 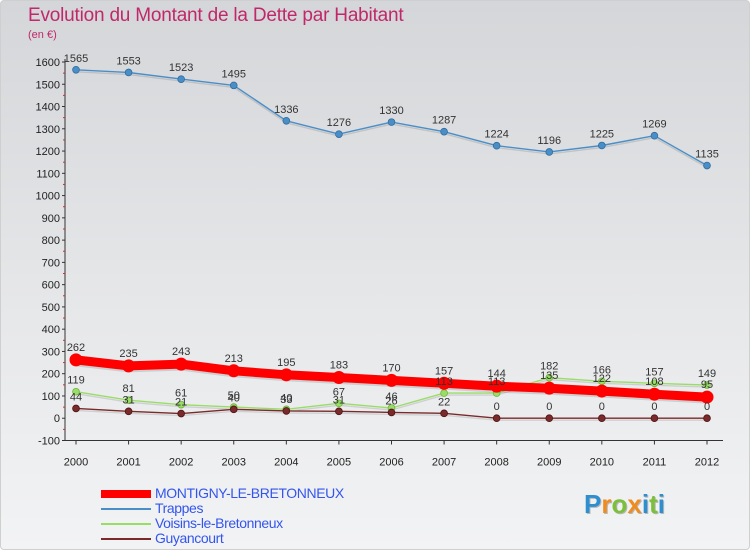 I want to click on data-label-3-5: 31, so click(x=339, y=400).